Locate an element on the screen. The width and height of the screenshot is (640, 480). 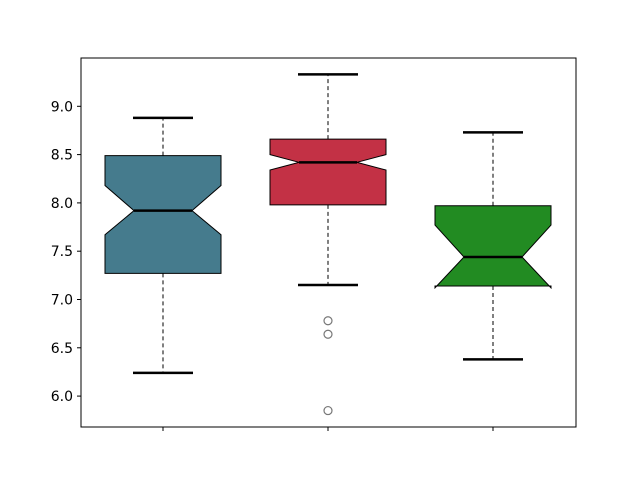
y-tick-label: 8.5 is located at coordinates (62, 156).